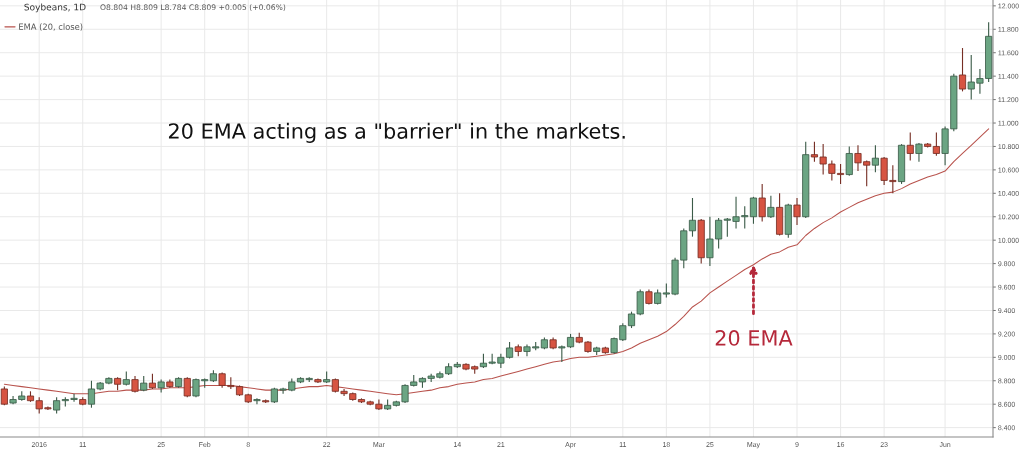 The width and height of the screenshot is (1024, 451). What do you see at coordinates (754, 338) in the screenshot?
I see `annotation: 20 EMA` at bounding box center [754, 338].